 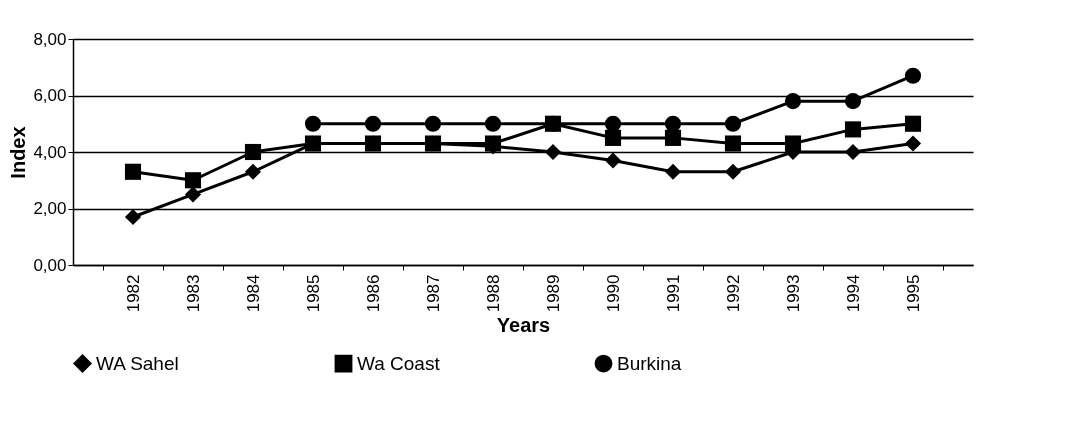 What do you see at coordinates (793, 293) in the screenshot?
I see `x-tick-label: 1993` at bounding box center [793, 293].